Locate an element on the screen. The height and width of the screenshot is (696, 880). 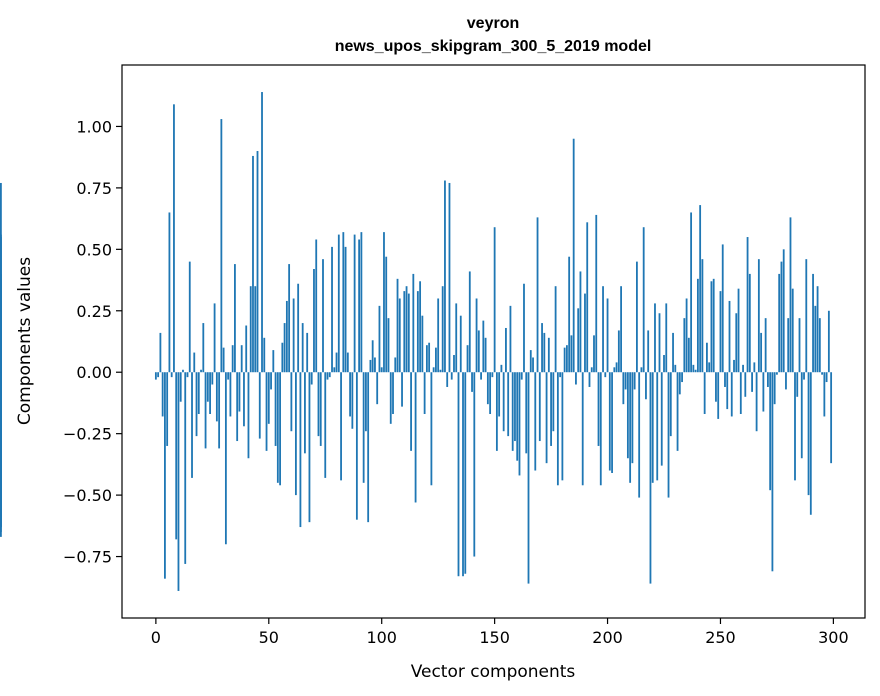
y-tick-label: 0.50 is located at coordinates (94, 249).